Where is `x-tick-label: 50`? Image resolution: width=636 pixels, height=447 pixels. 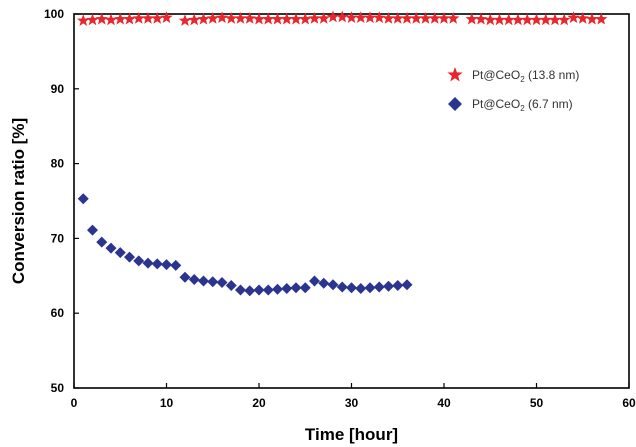
x-tick-label: 50 is located at coordinates (537, 403).